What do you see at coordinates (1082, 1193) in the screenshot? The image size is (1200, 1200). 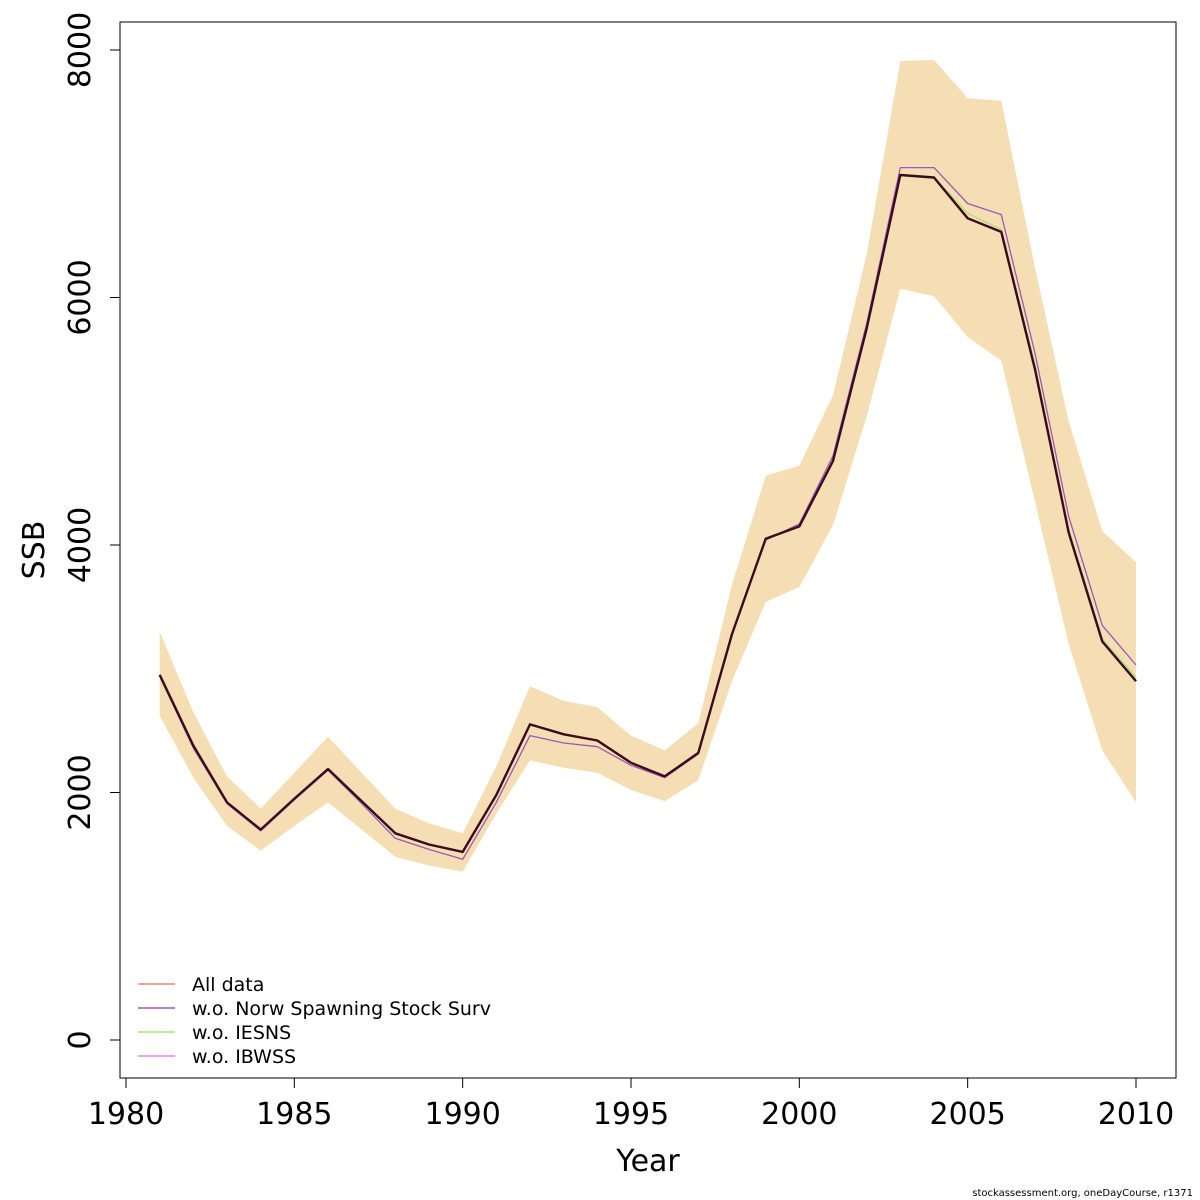 I see `credit-text: stockassessment.org, oneDayCourse, r1371` at bounding box center [1082, 1193].